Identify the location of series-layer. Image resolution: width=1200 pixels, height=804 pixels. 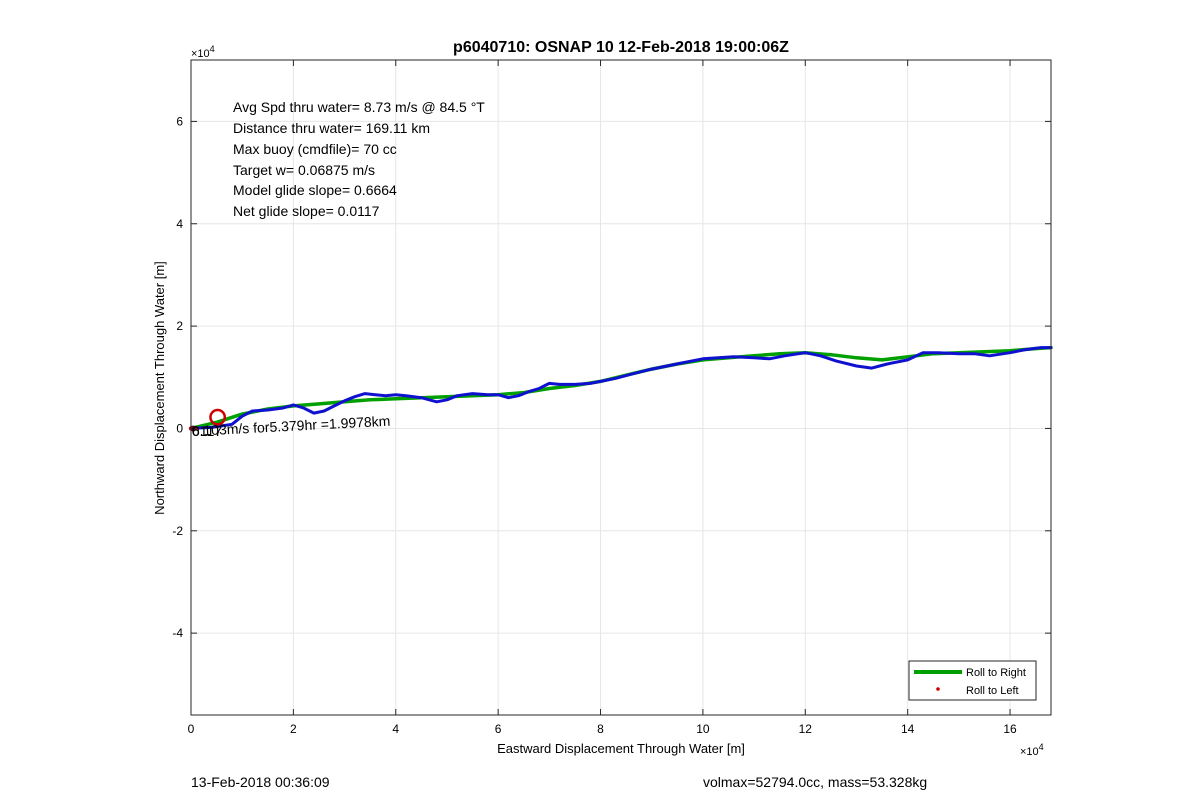
(620, 388).